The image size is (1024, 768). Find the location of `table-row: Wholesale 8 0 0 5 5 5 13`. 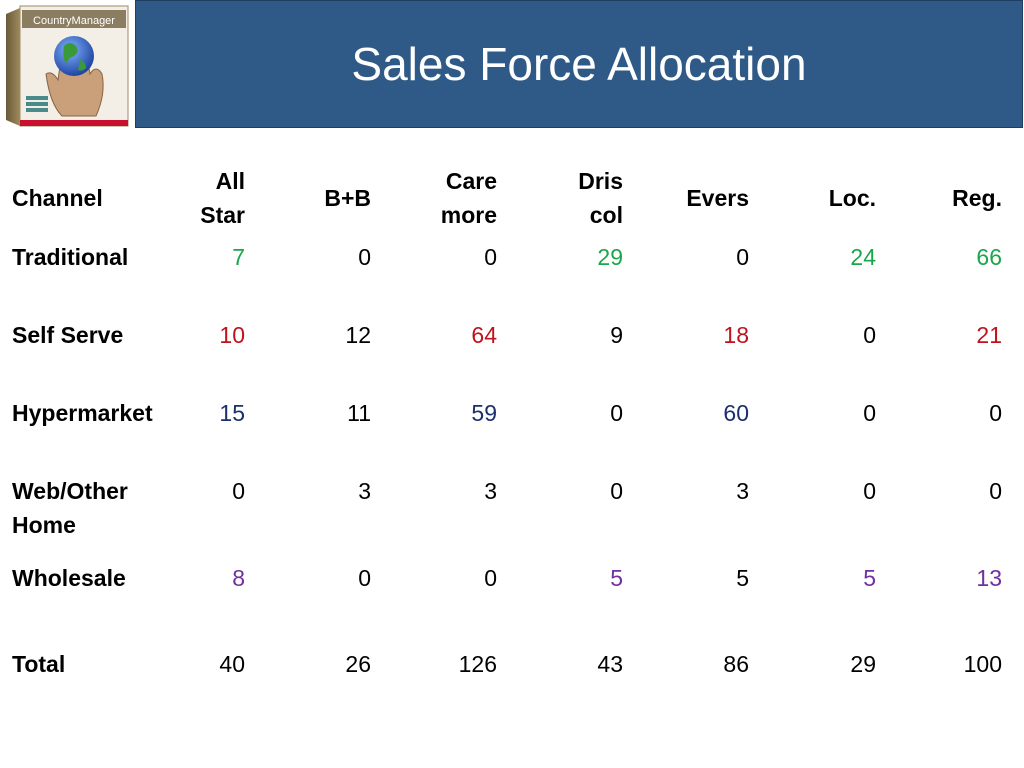

table-row: Wholesale 8 0 0 5 5 5 13 is located at coordinates (507, 602).